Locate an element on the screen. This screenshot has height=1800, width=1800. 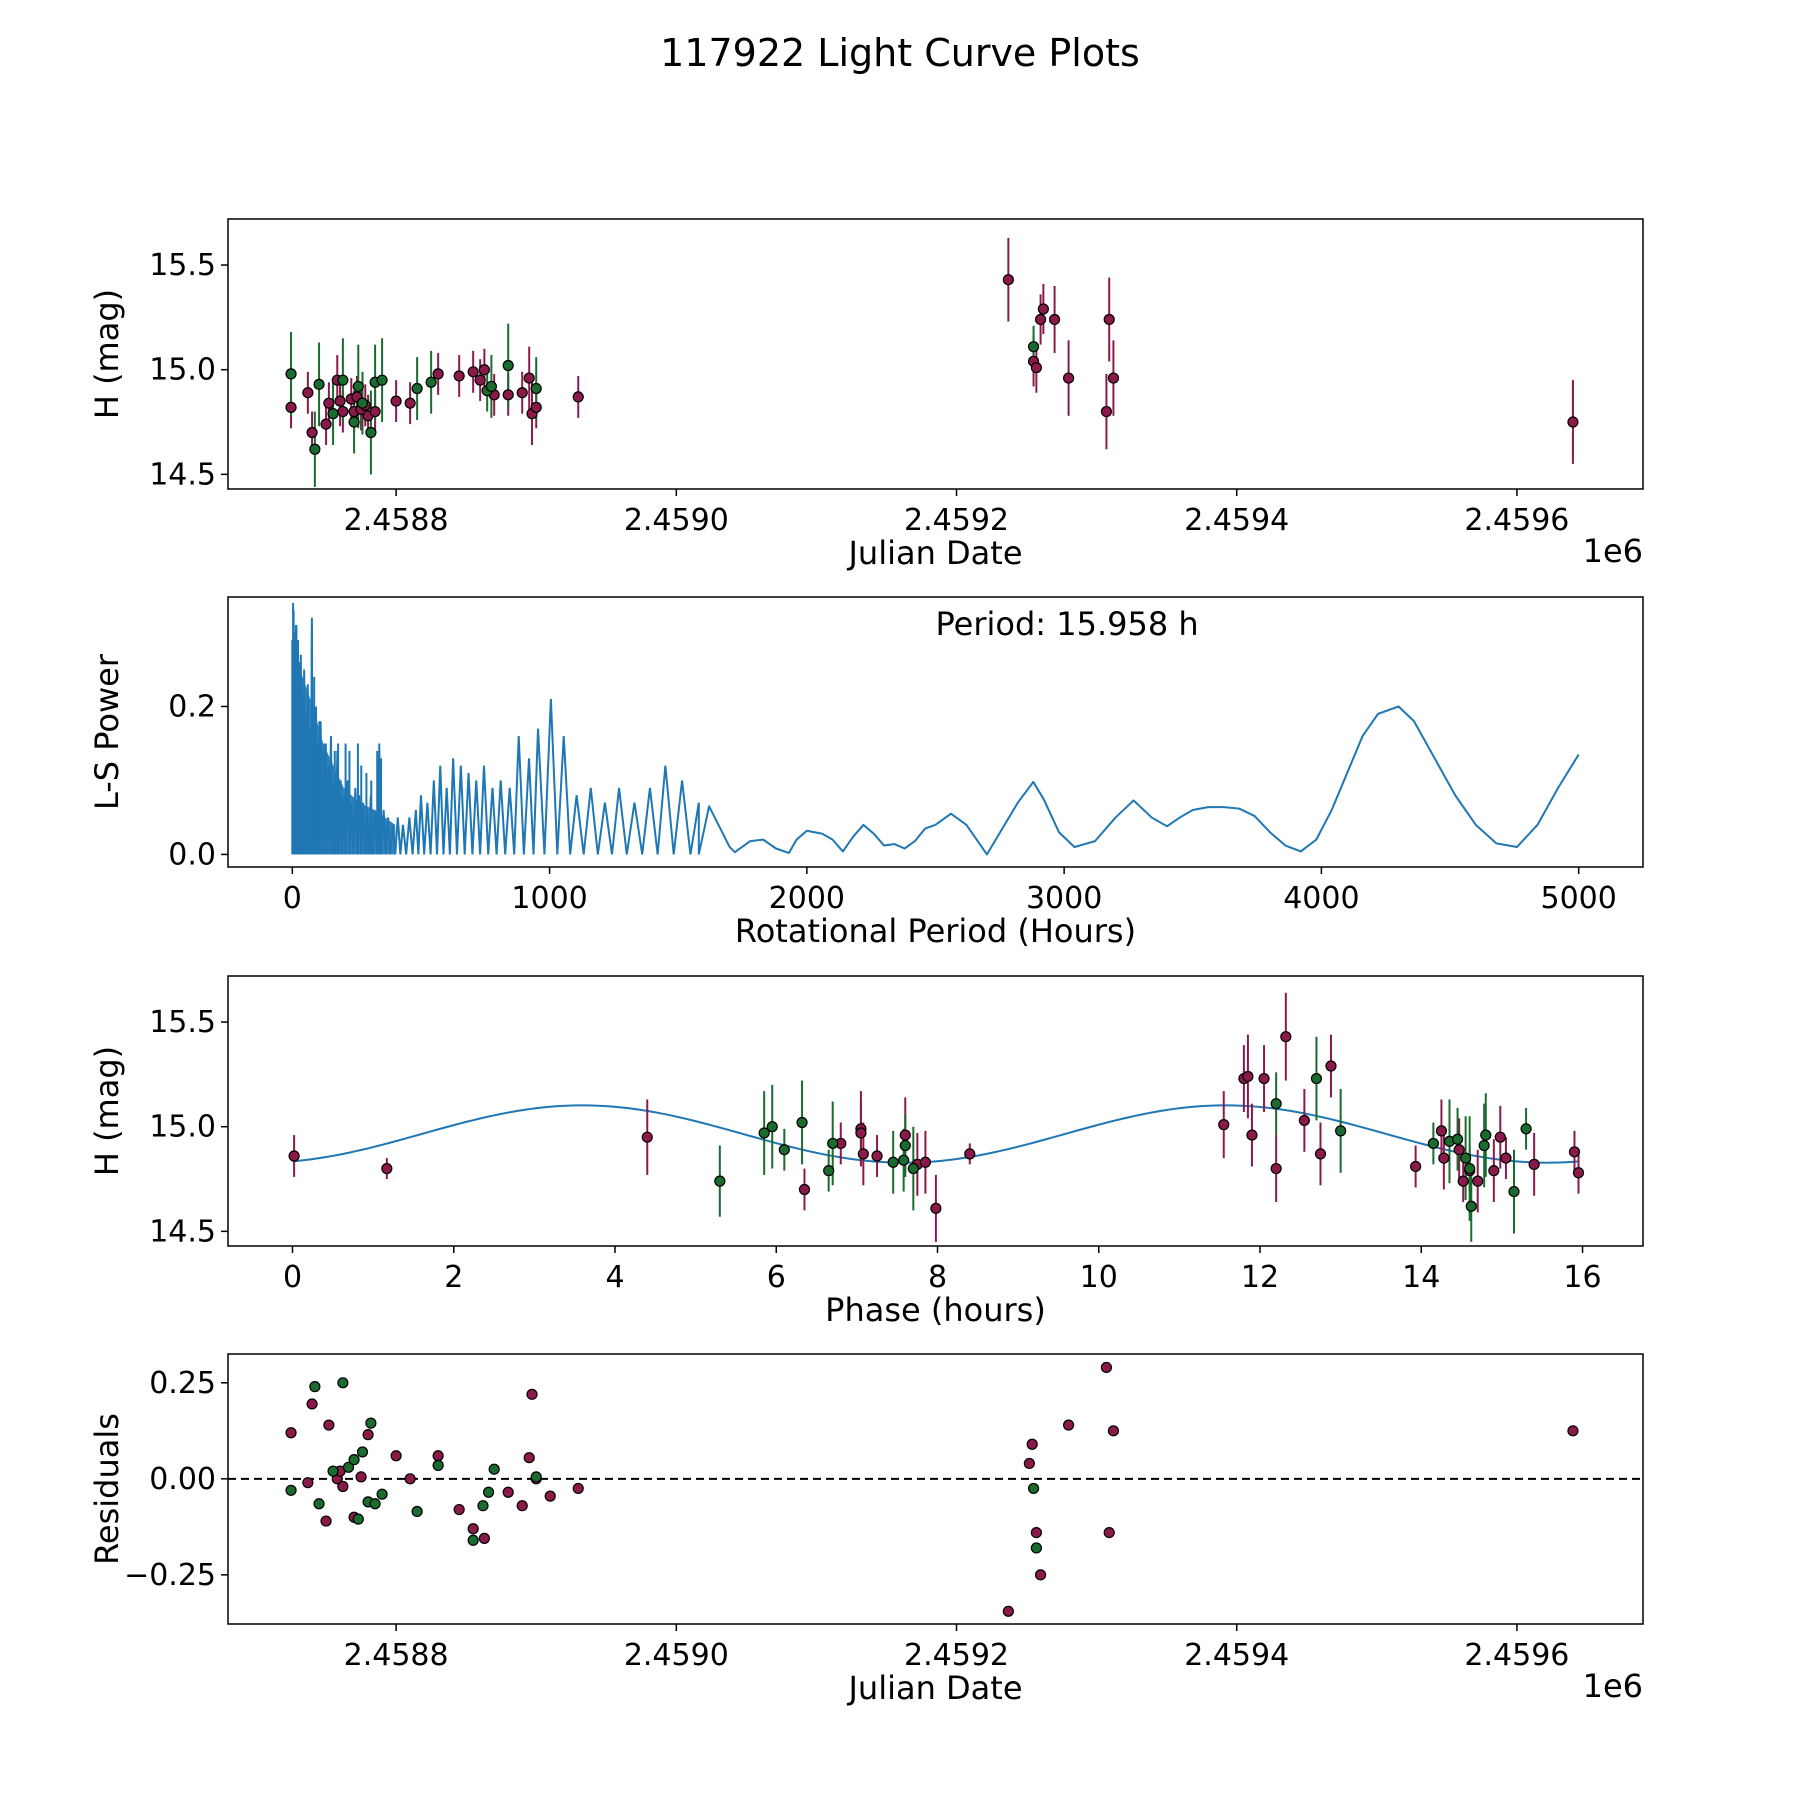
x-tick-label: 2.4594 is located at coordinates (1236, 1655).